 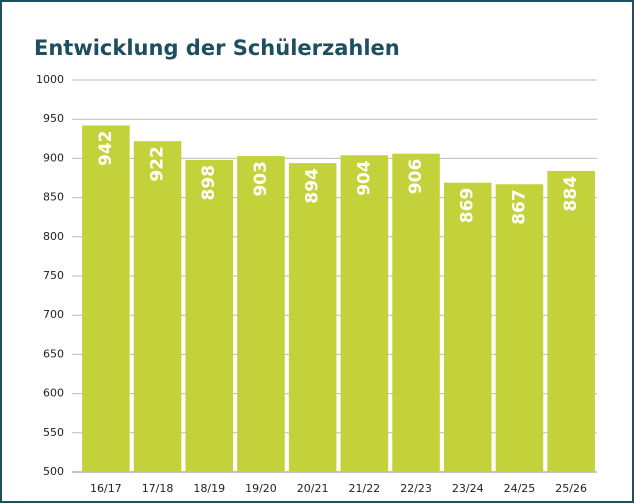 I want to click on value-label: 903, so click(x=261, y=179).